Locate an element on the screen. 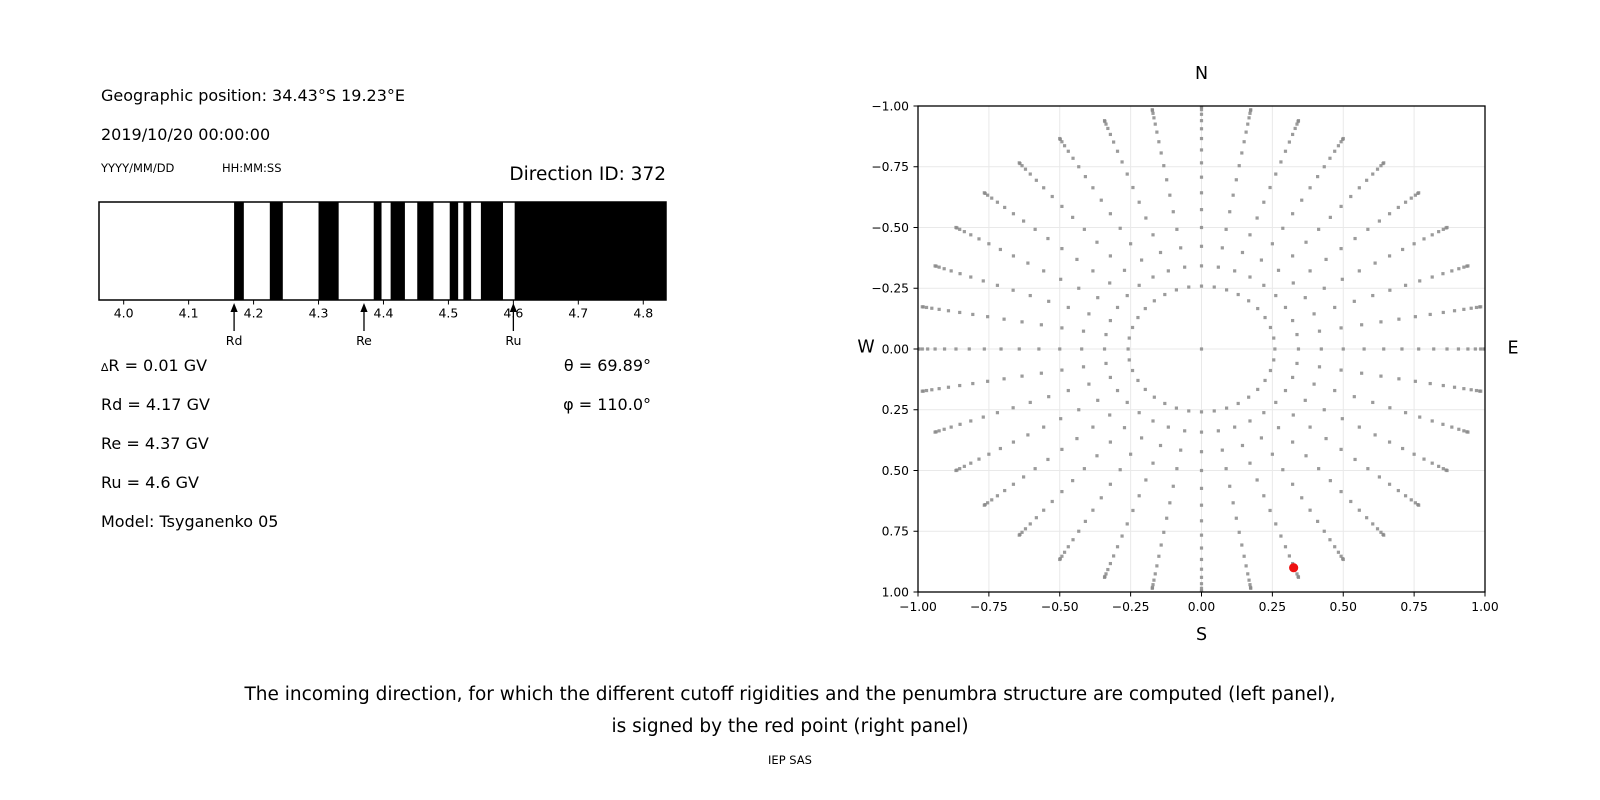 The height and width of the screenshot is (800, 1600). re-value: Re = 4.37 GV is located at coordinates (155, 443).